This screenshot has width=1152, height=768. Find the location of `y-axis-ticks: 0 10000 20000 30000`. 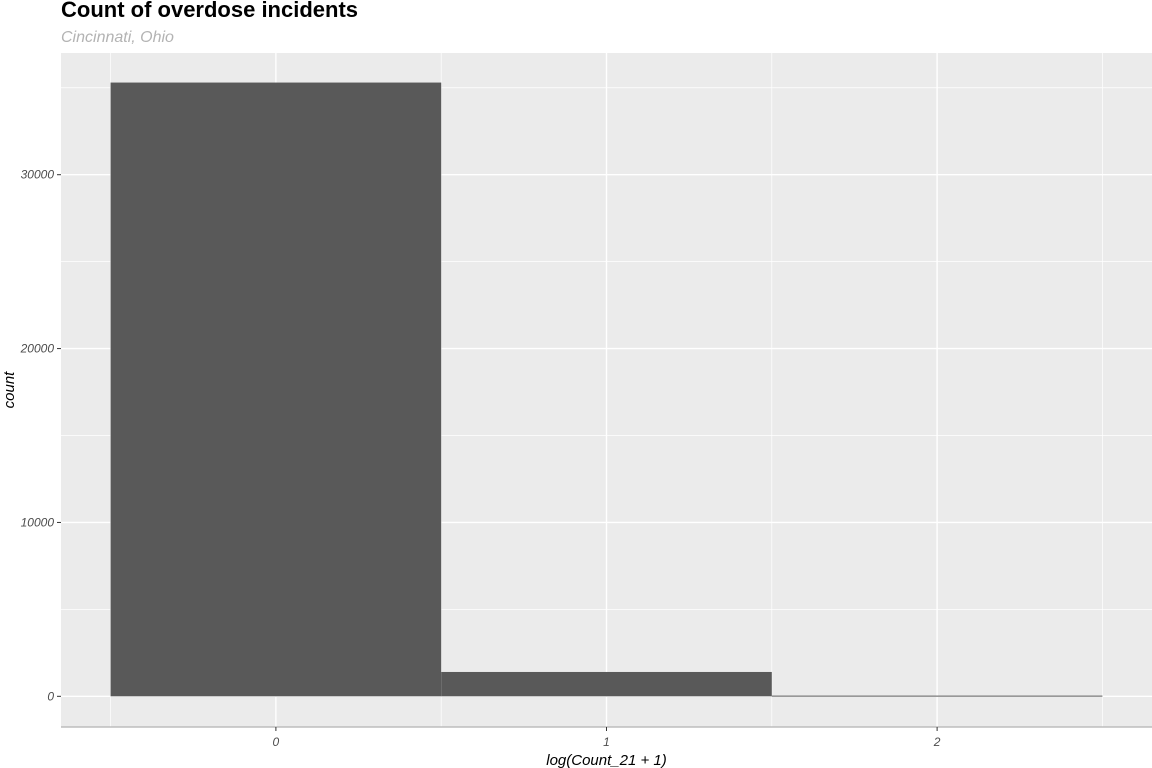

y-axis-ticks: 0 10000 20000 30000 is located at coordinates (40, 435).